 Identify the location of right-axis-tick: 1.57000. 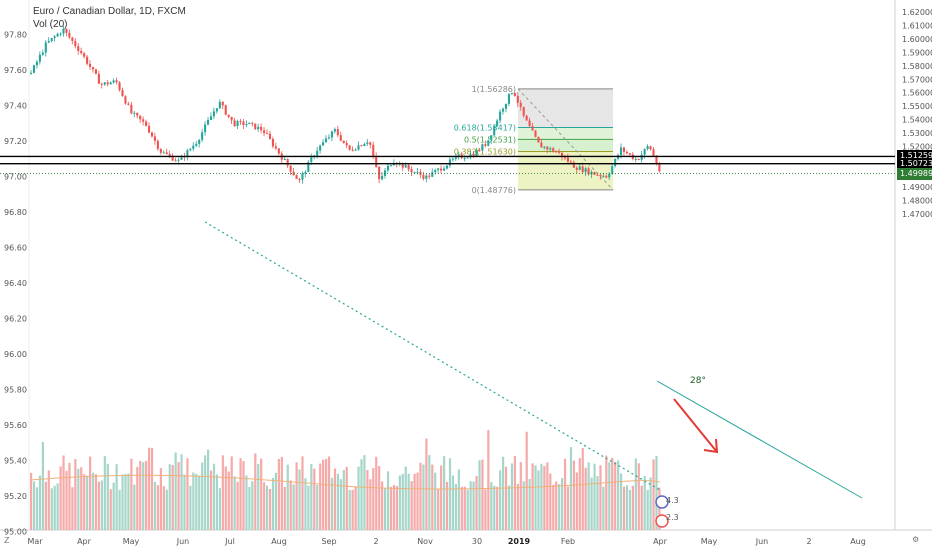
(917, 79).